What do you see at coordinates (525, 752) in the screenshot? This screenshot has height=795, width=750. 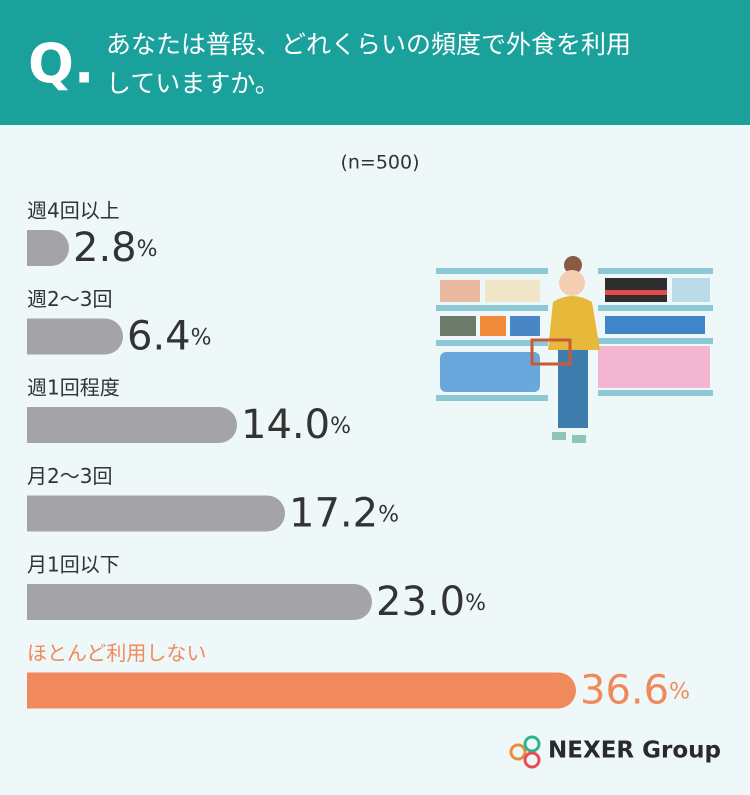 I see `logo-mark` at bounding box center [525, 752].